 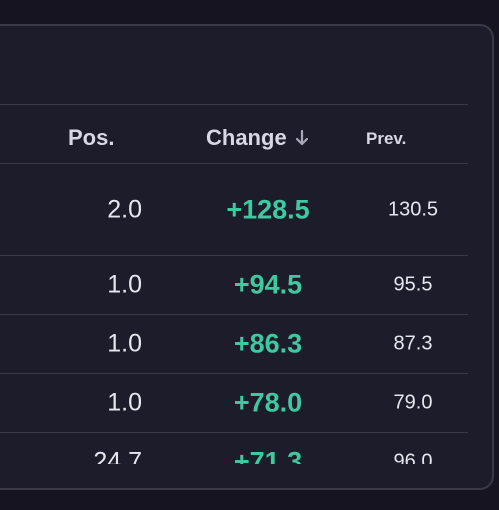 What do you see at coordinates (268, 455) in the screenshot?
I see `change-cell: +71.3` at bounding box center [268, 455].